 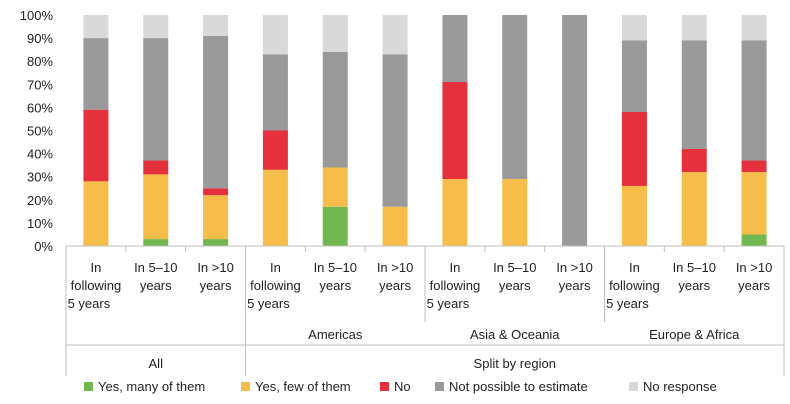 I want to click on legend-label: Not possible to estimate, so click(x=518, y=386).